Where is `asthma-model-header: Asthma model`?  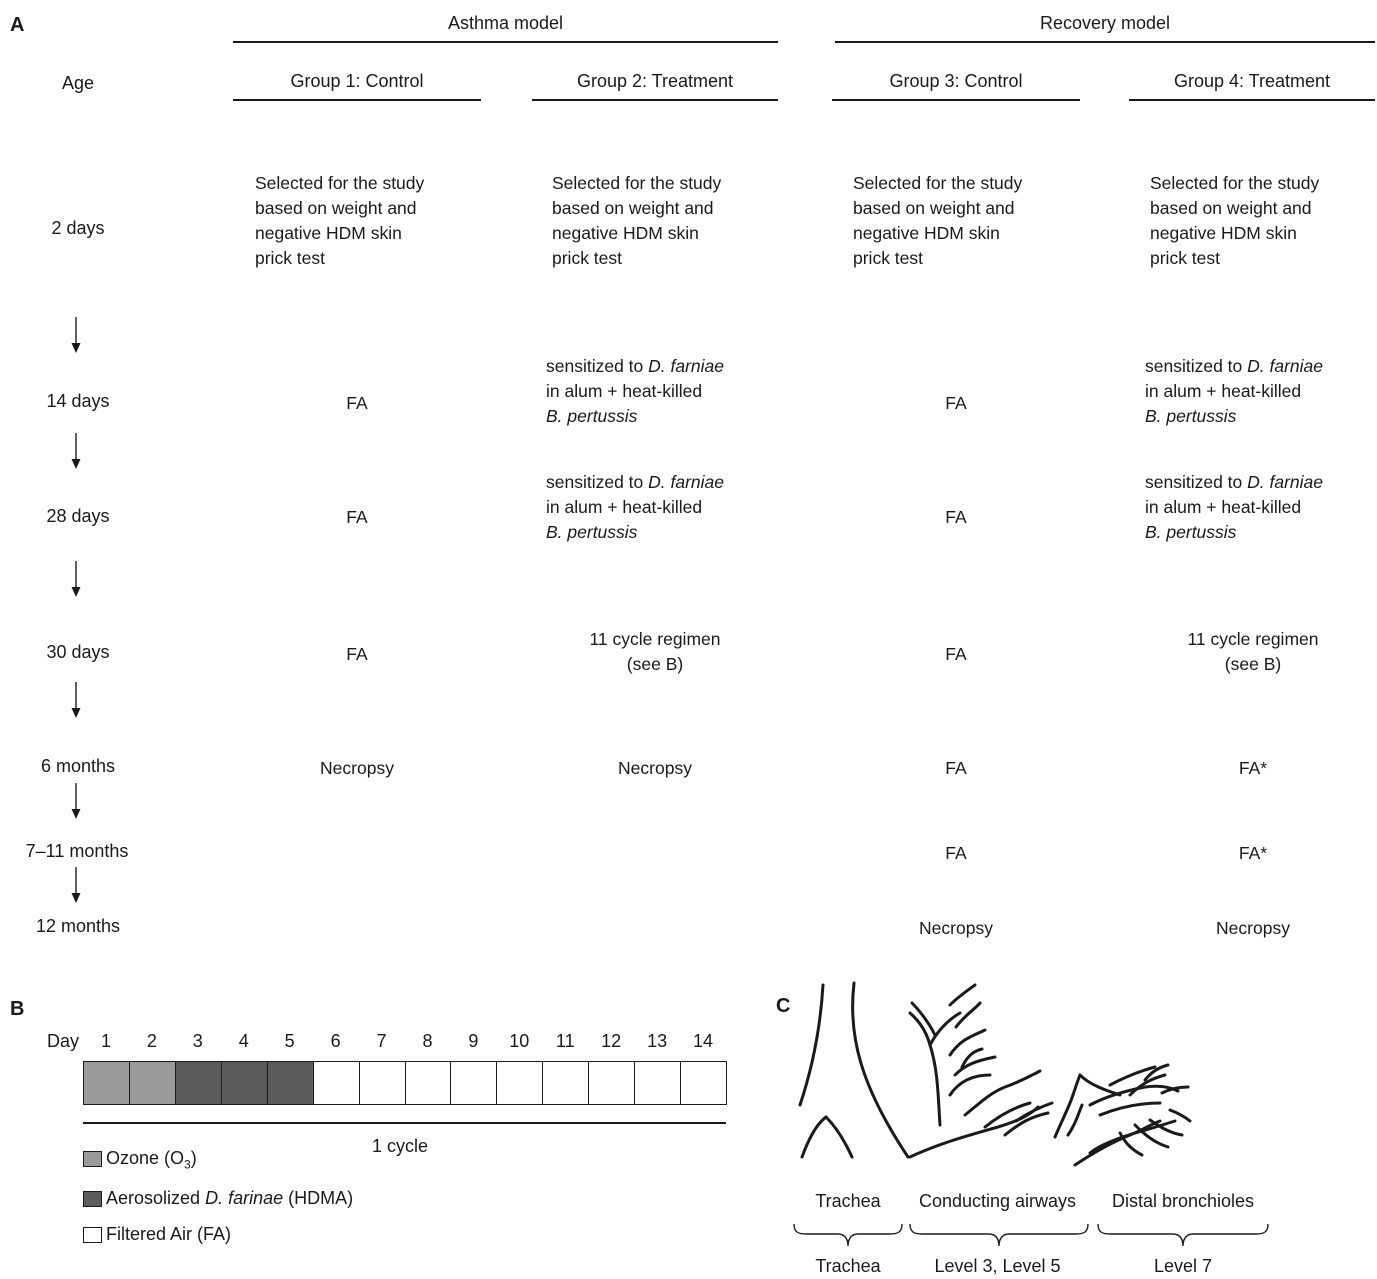 asthma-model-header: Asthma model is located at coordinates (505, 23).